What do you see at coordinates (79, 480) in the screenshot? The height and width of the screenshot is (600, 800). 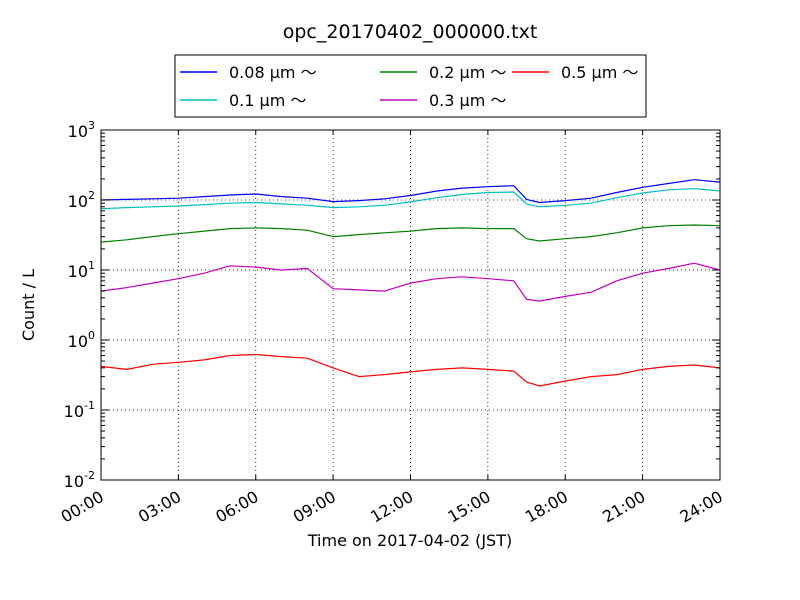 I see `y-tick-label: 10⁻²` at bounding box center [79, 480].